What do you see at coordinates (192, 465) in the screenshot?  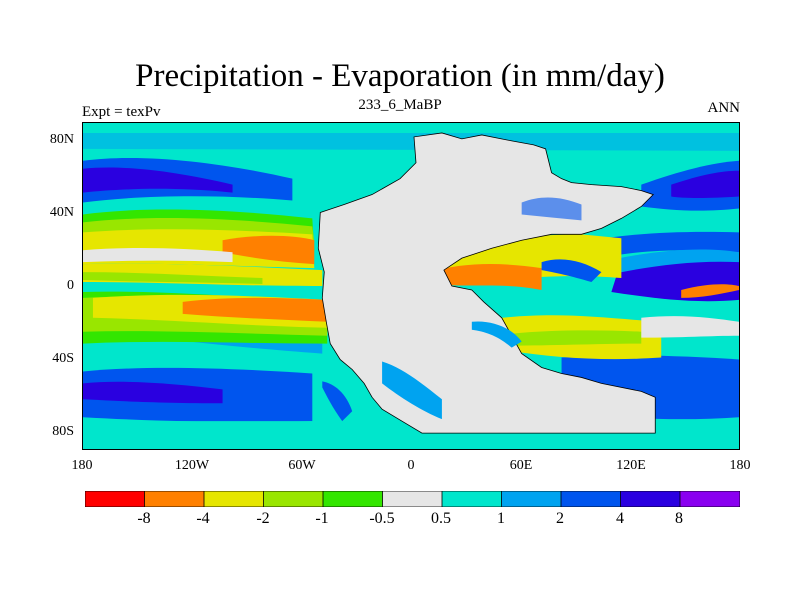 I see `x-tick-label: 120W` at bounding box center [192, 465].